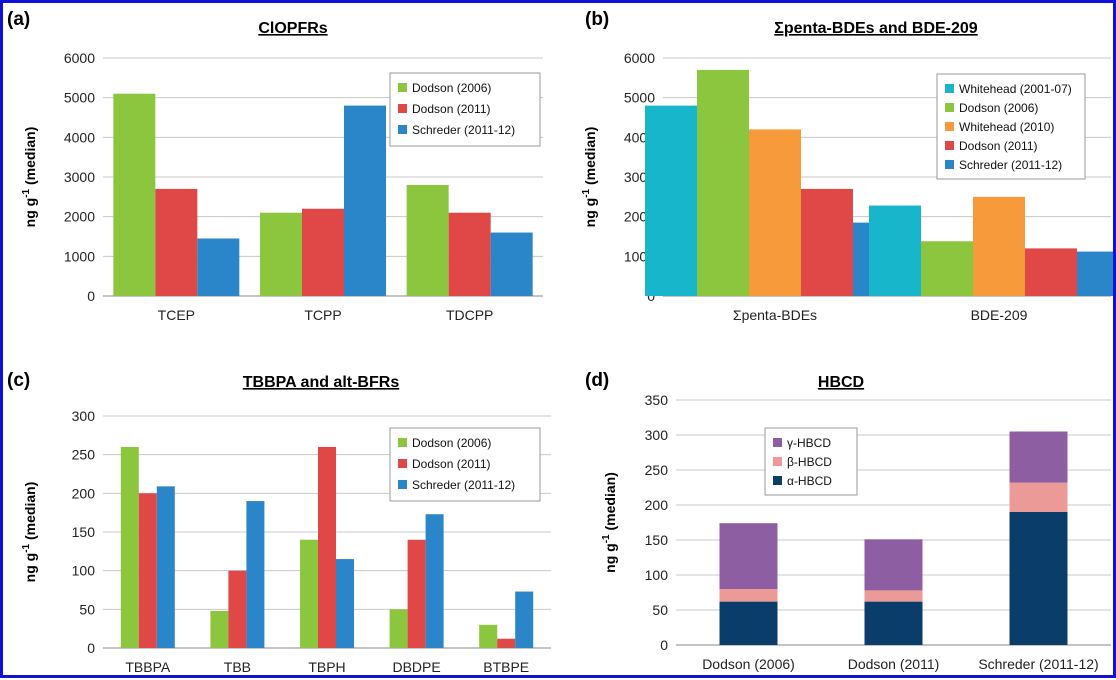  What do you see at coordinates (657, 400) in the screenshot?
I see `y-tick-label: 350` at bounding box center [657, 400].